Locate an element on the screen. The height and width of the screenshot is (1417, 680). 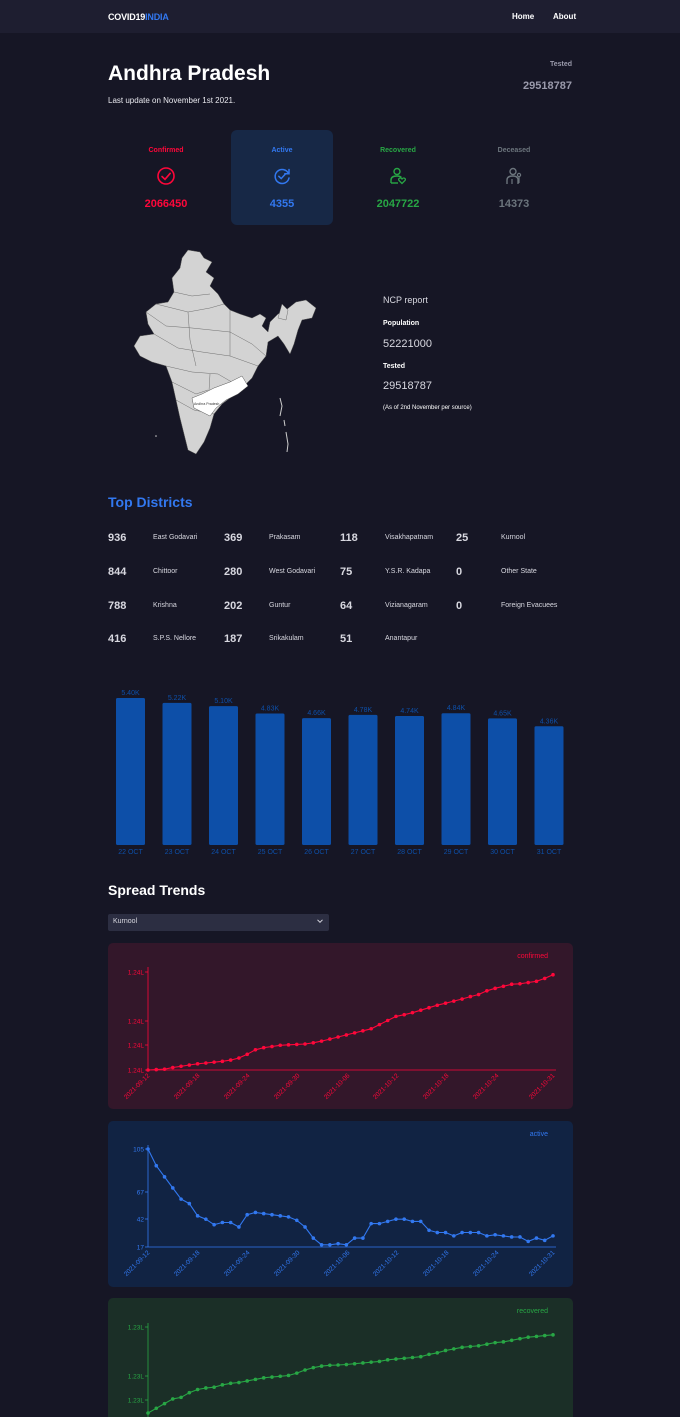
y-tick-label: 105 is located at coordinates (138, 1150).